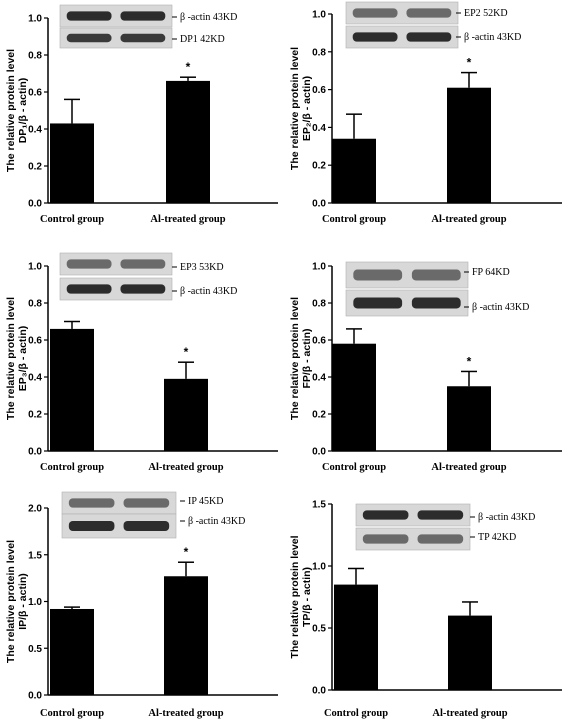 This screenshot has width=567, height=728. What do you see at coordinates (23, 359) in the screenshot?
I see `y-axis-subtitle: EP₃/β - actin)` at bounding box center [23, 359].